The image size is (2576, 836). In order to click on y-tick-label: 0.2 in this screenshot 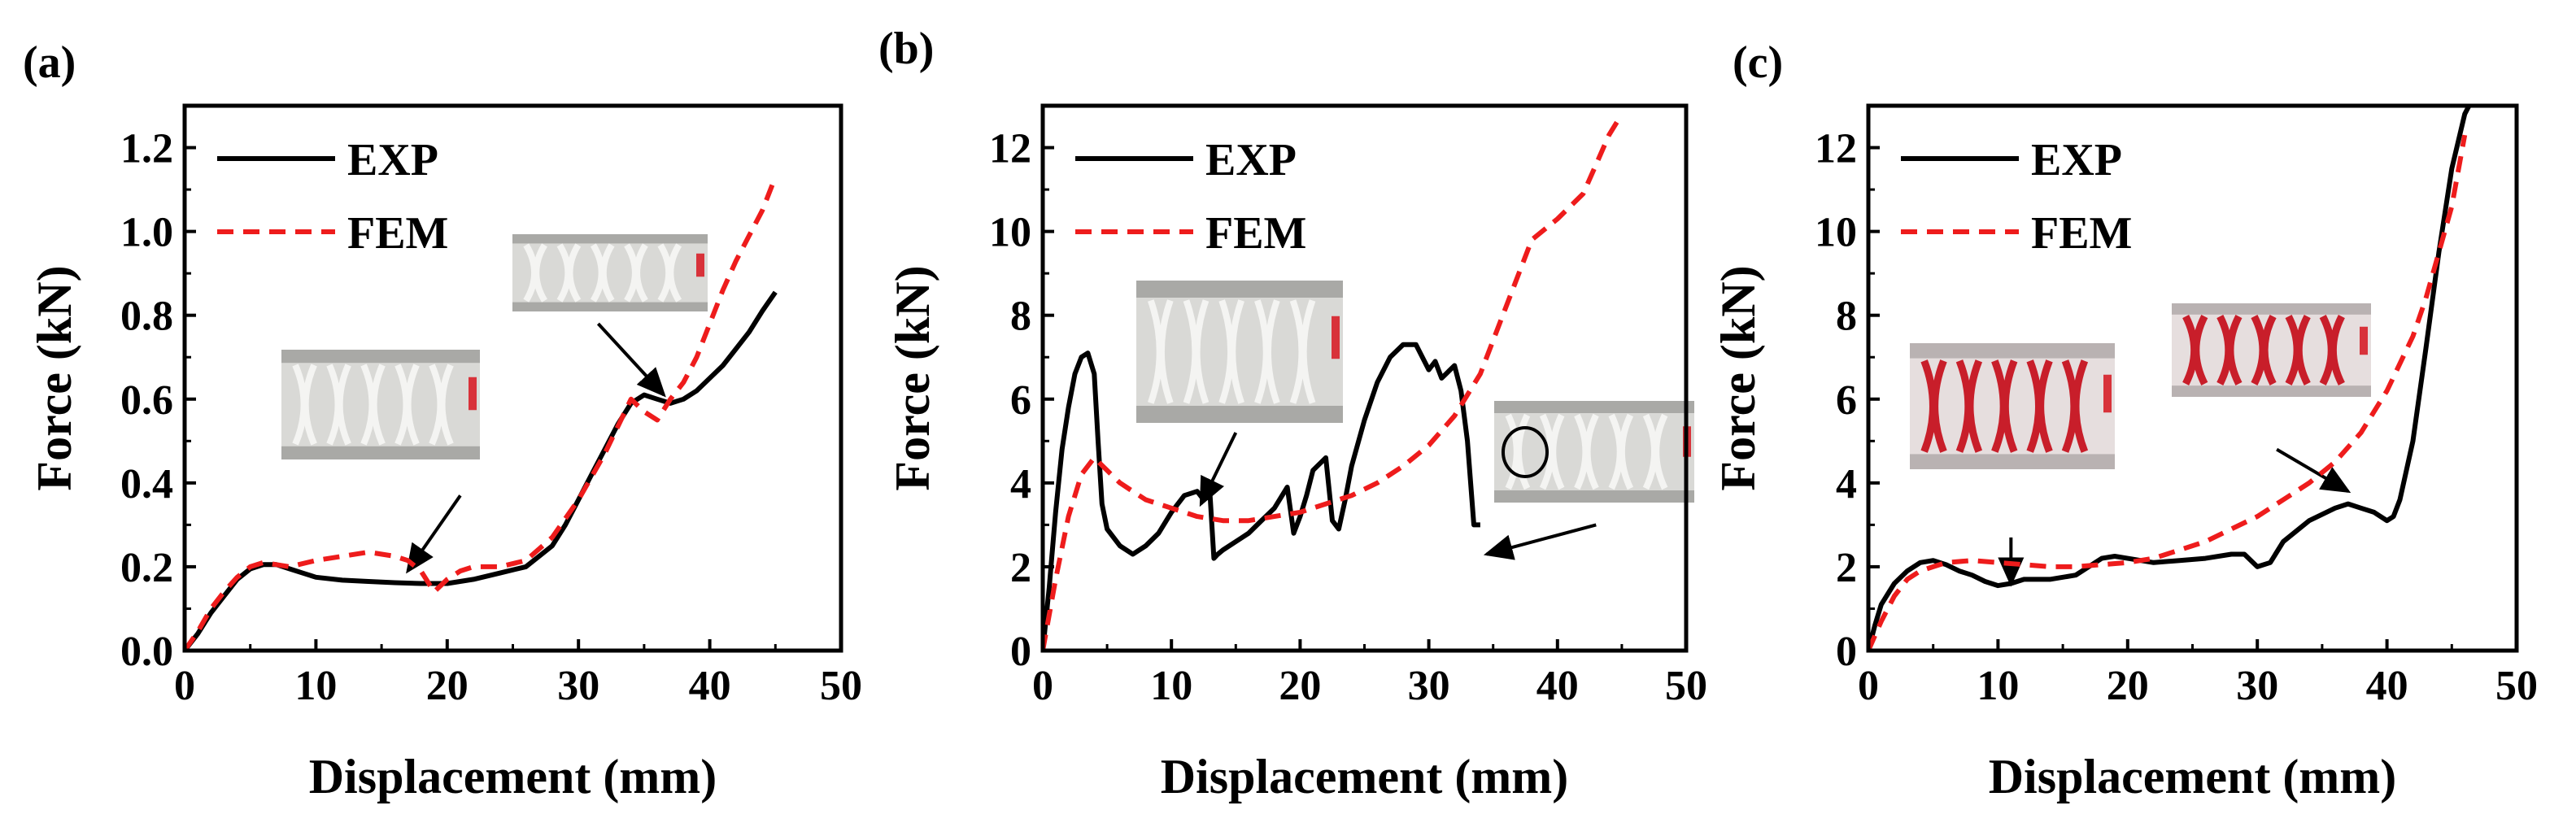, I will do `click(146, 568)`.